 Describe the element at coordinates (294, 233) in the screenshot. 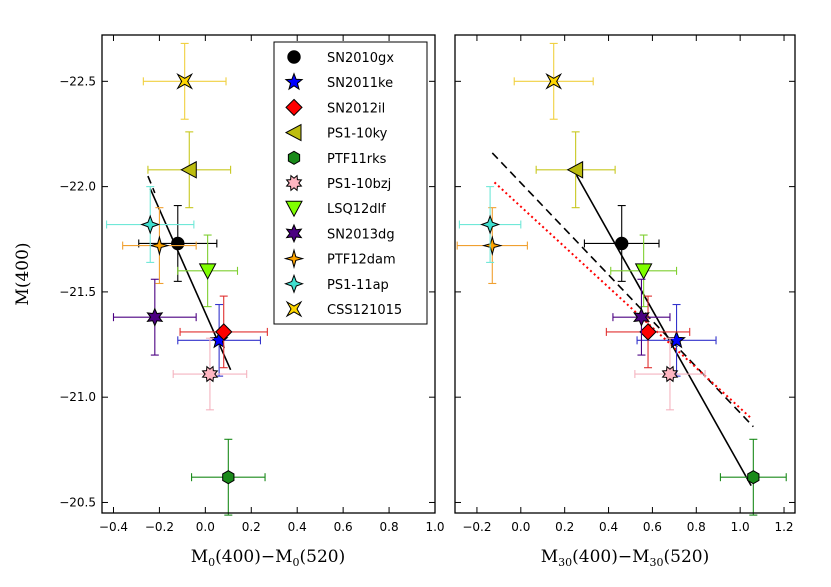

I see `sn2013dg-legend-marker` at that location.